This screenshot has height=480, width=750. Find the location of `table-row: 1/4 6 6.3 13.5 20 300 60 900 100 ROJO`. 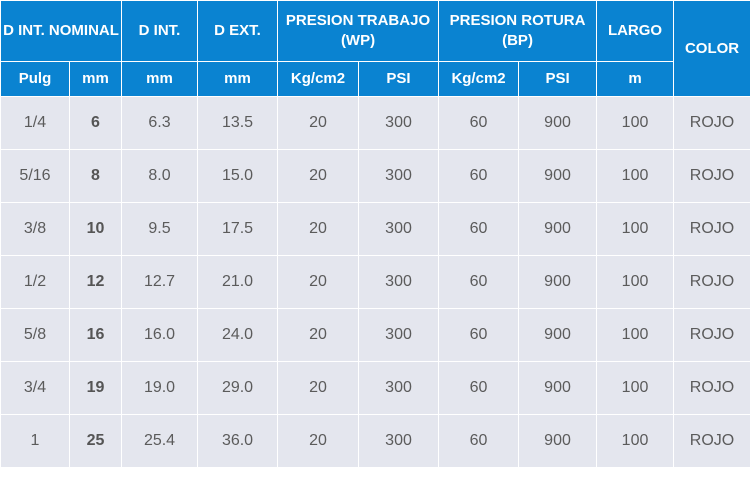

table-row: 1/4 6 6.3 13.5 20 300 60 900 100 ROJO is located at coordinates (375, 123).